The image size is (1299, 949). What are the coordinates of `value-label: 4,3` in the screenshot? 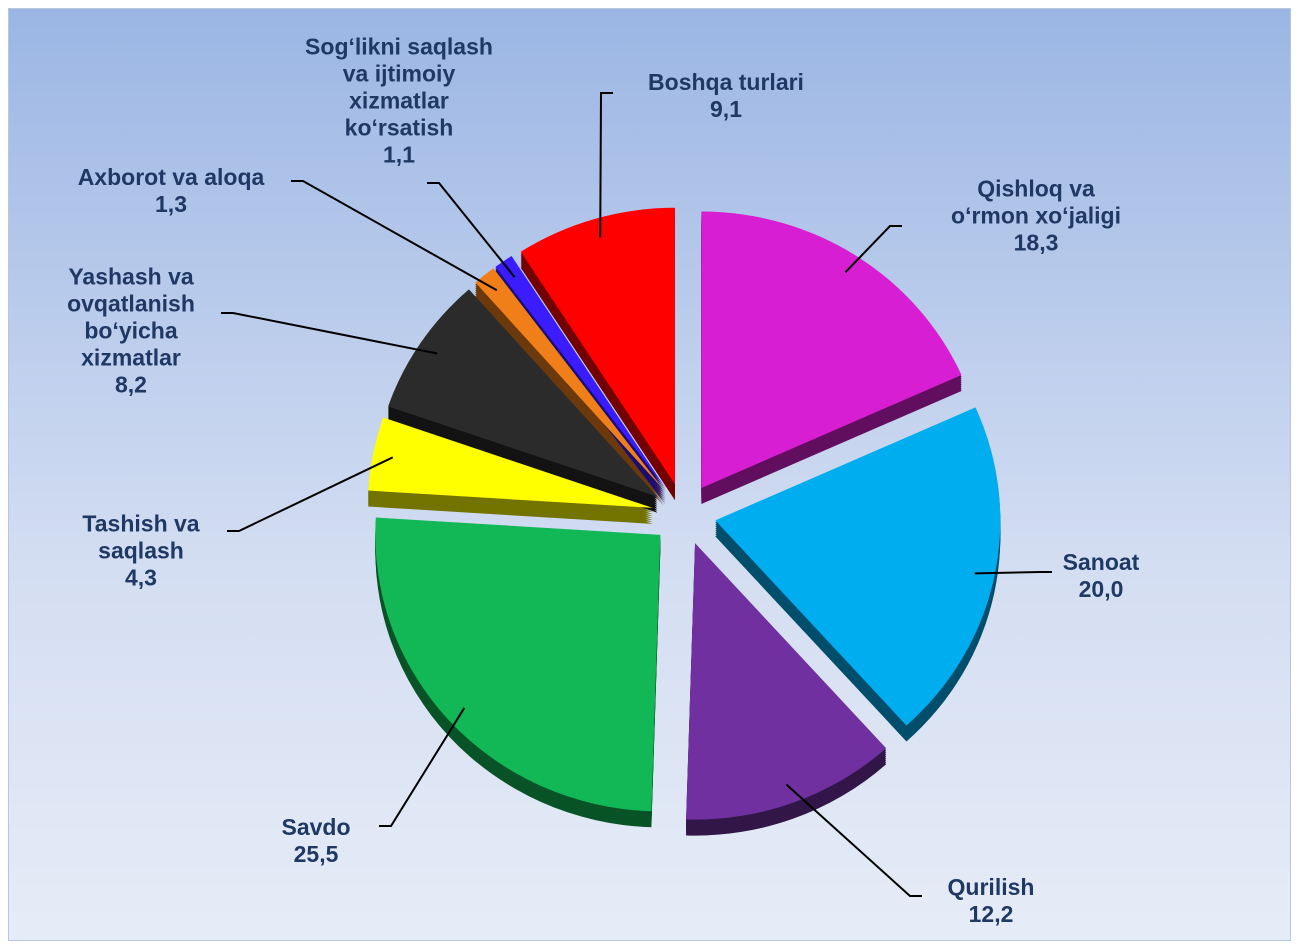 It's located at (141, 577).